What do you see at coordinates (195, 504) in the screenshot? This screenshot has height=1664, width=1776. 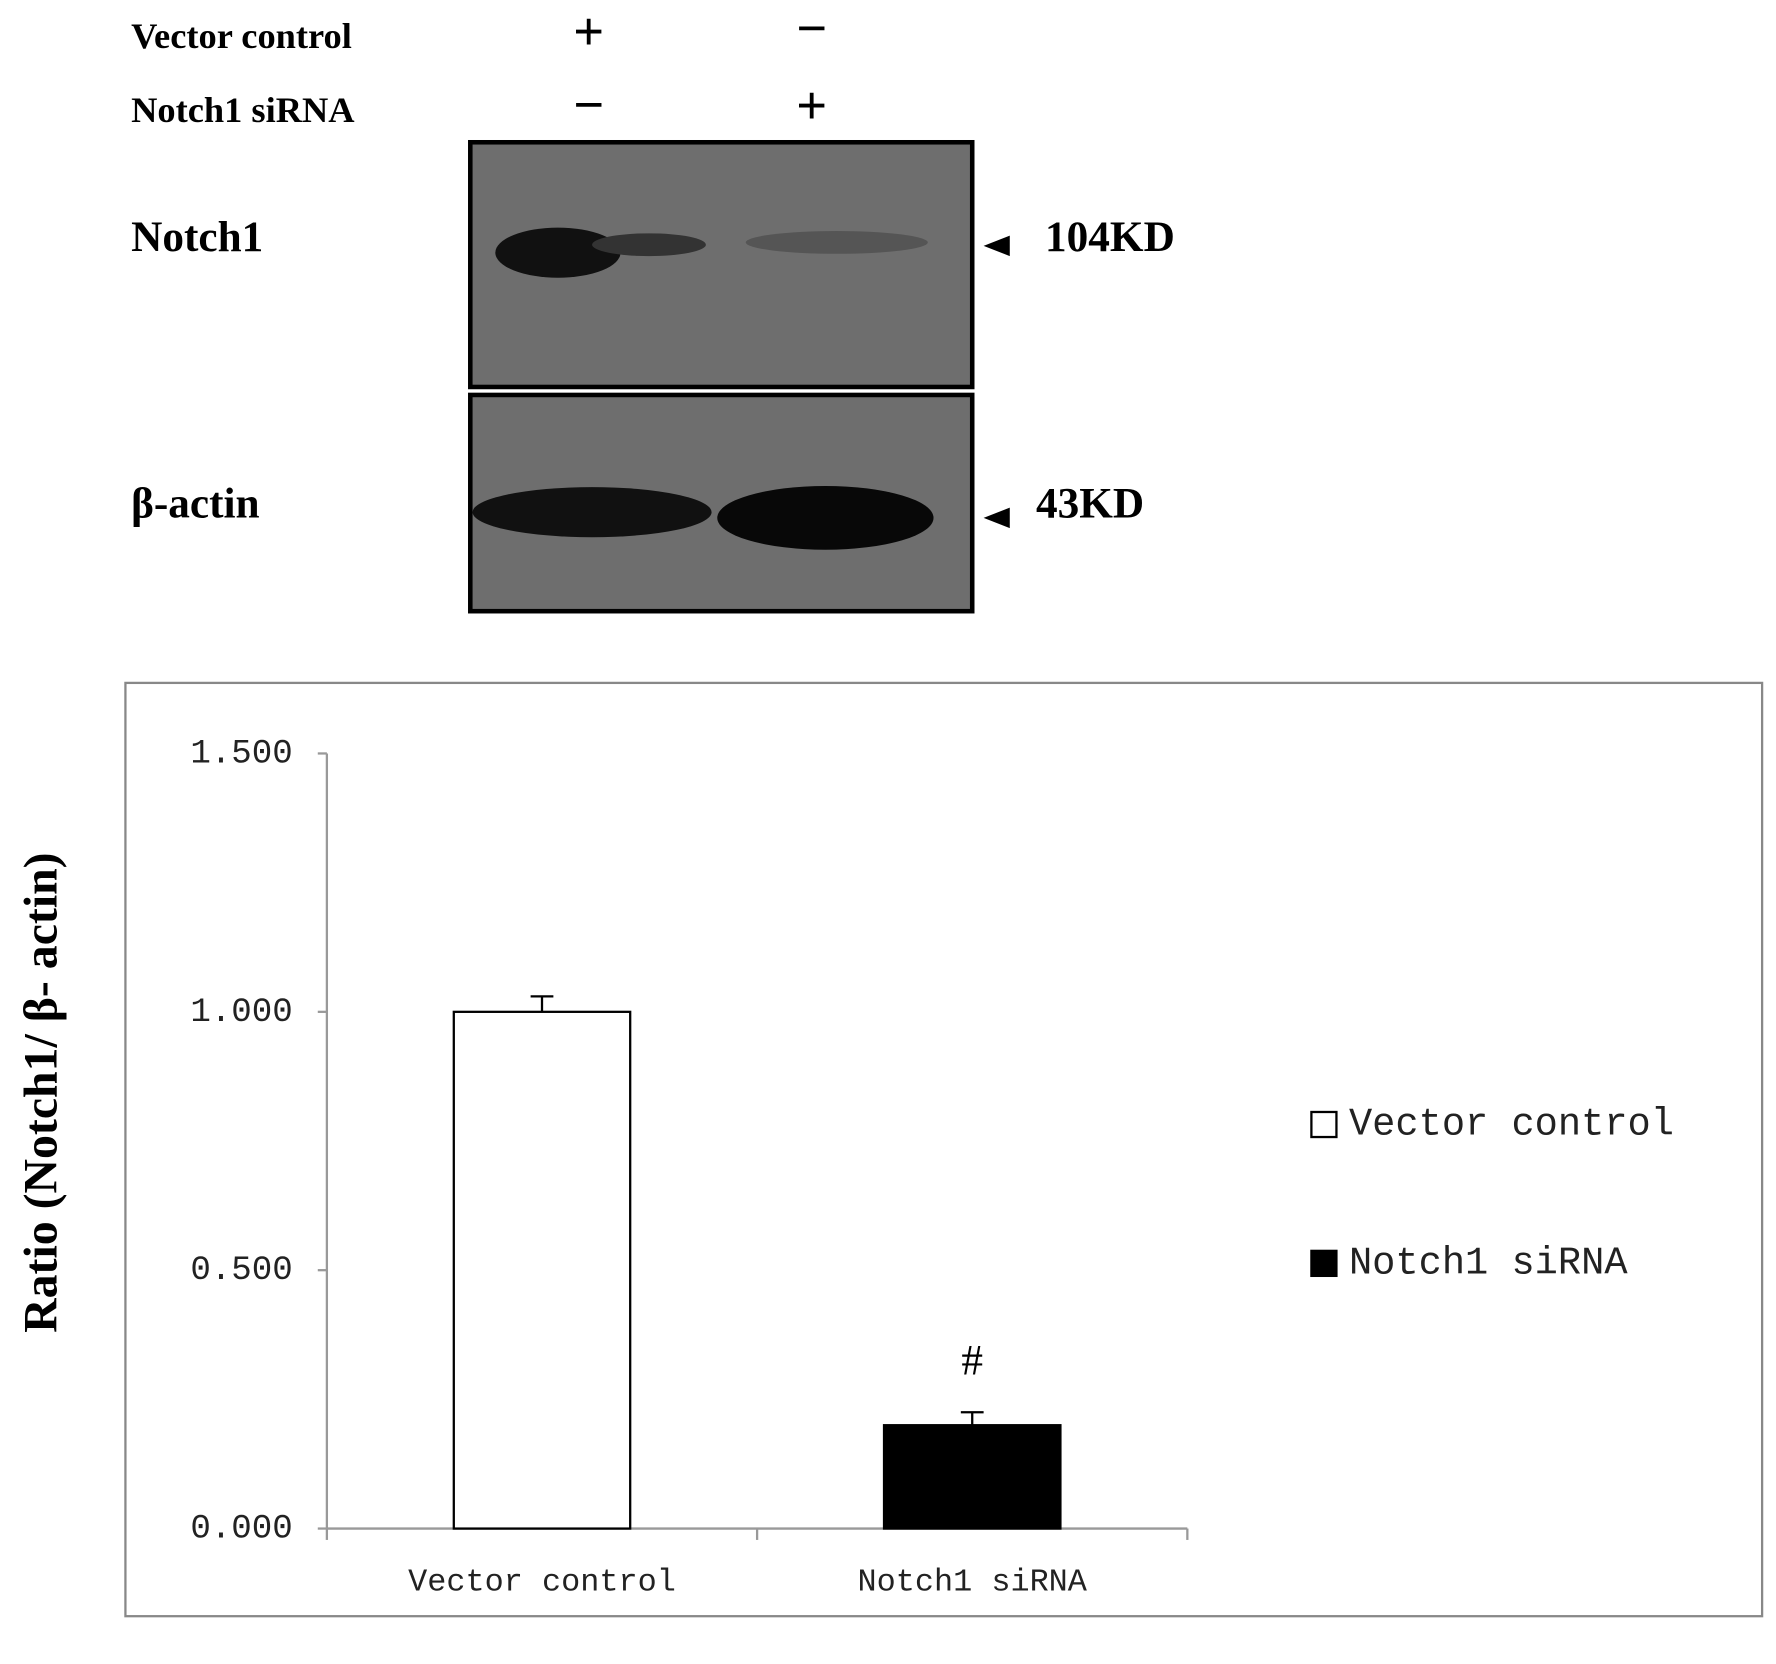 I see `band-label: β-actin` at bounding box center [195, 504].